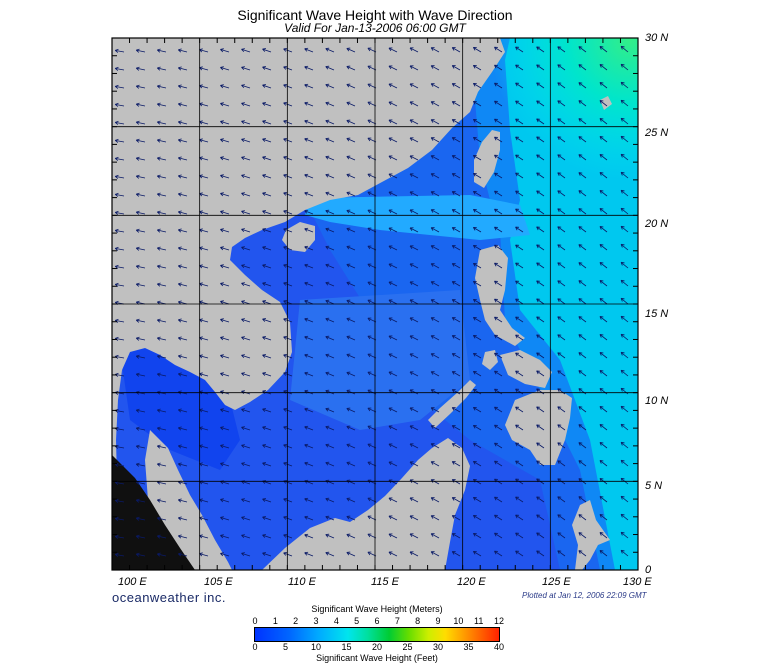 This screenshot has width=775, height=665. What do you see at coordinates (132, 582) in the screenshot?
I see `lon-label-100e: 100 E` at bounding box center [132, 582].